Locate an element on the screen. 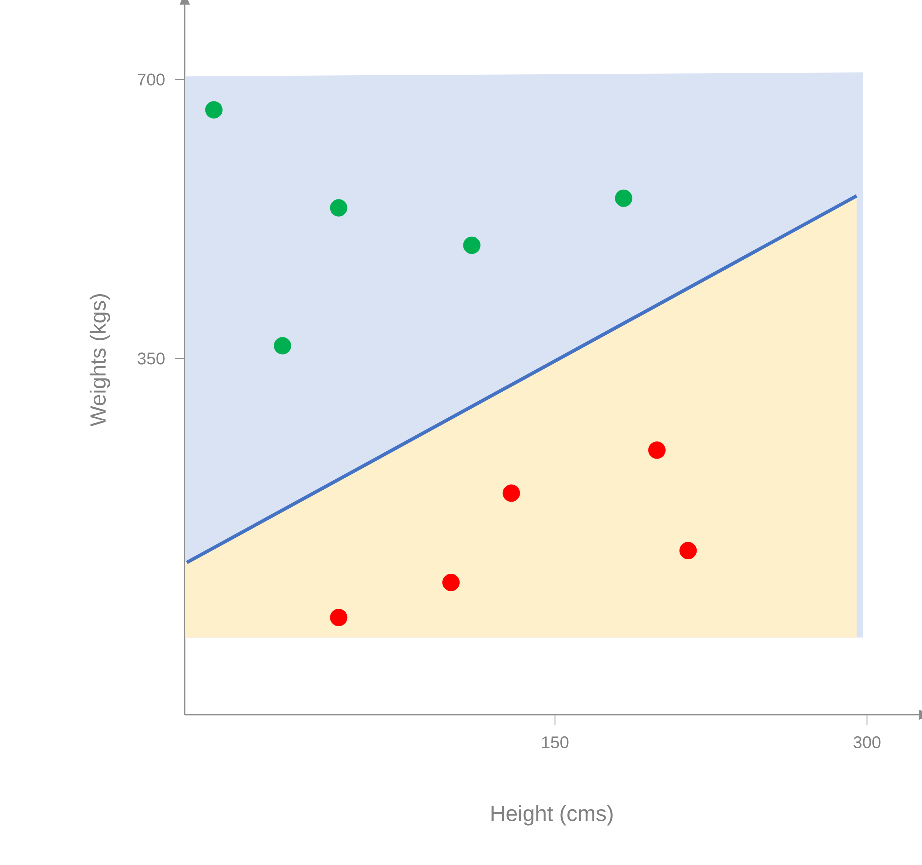 Image resolution: width=922 pixels, height=865 pixels. x-tick-label: 150 is located at coordinates (555, 742).